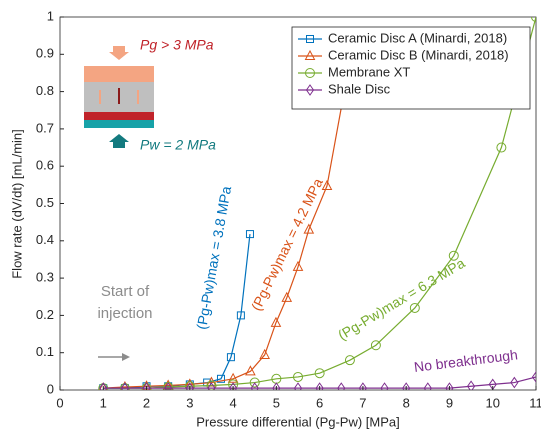 Image resolution: width=541 pixels, height=435 pixels. I want to click on x-tick-label: 2, so click(146, 402).